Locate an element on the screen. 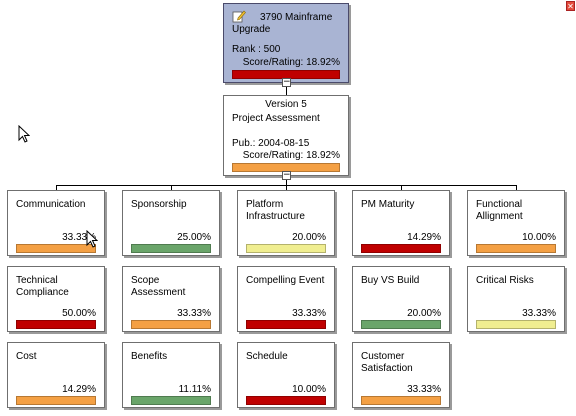 The image size is (576, 416). criterion-node: Critical Risks 33.33% is located at coordinates (516, 299).